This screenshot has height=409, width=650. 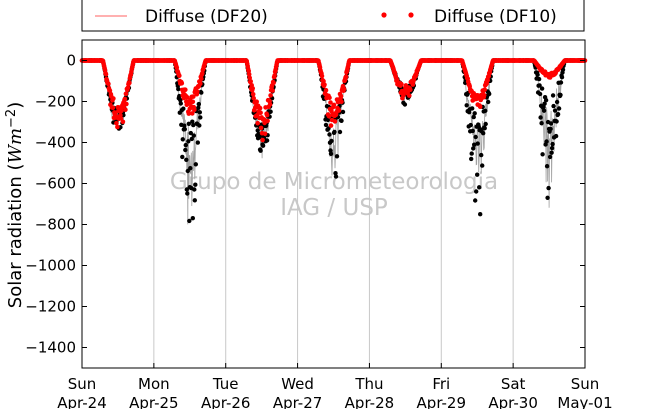 I want to click on legend: Diffuse (DF20) Diffuse (DF10), so click(x=333, y=16).